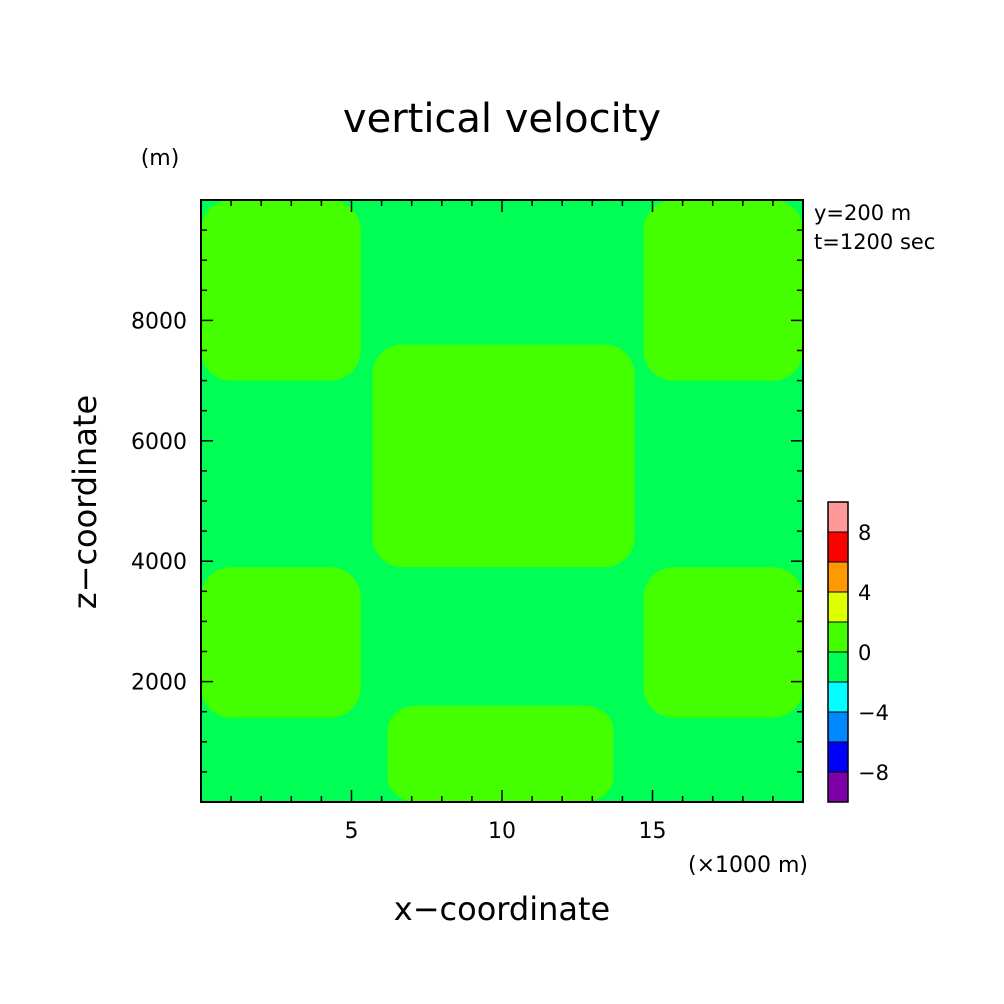 Image resolution: width=1004 pixels, height=1004 pixels. Describe the element at coordinates (500, 753) in the screenshot. I see `region-center-bottom` at that location.